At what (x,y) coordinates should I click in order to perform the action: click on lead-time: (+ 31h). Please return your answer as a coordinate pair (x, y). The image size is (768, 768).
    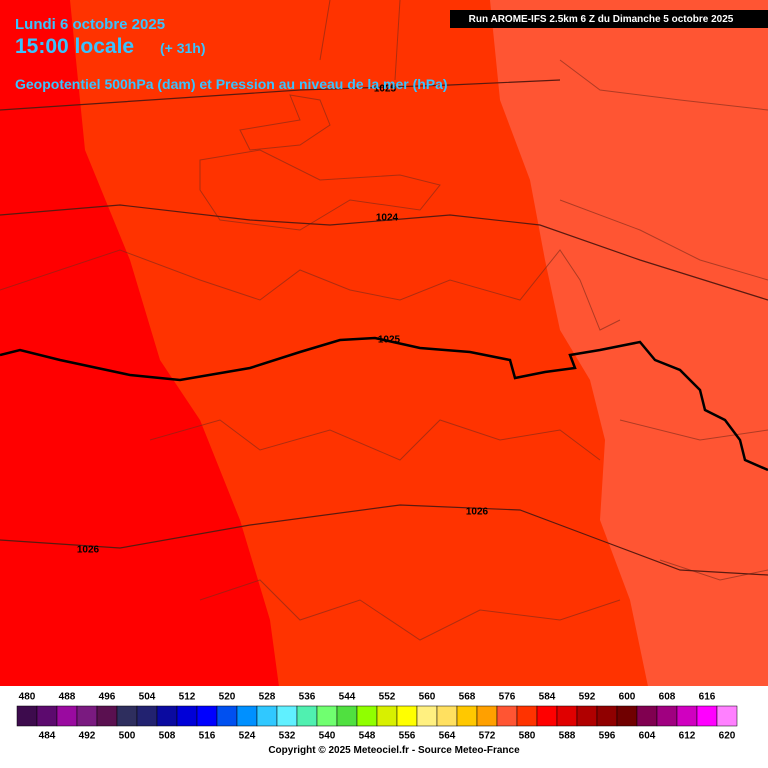
    Looking at the image, I should click on (183, 48).